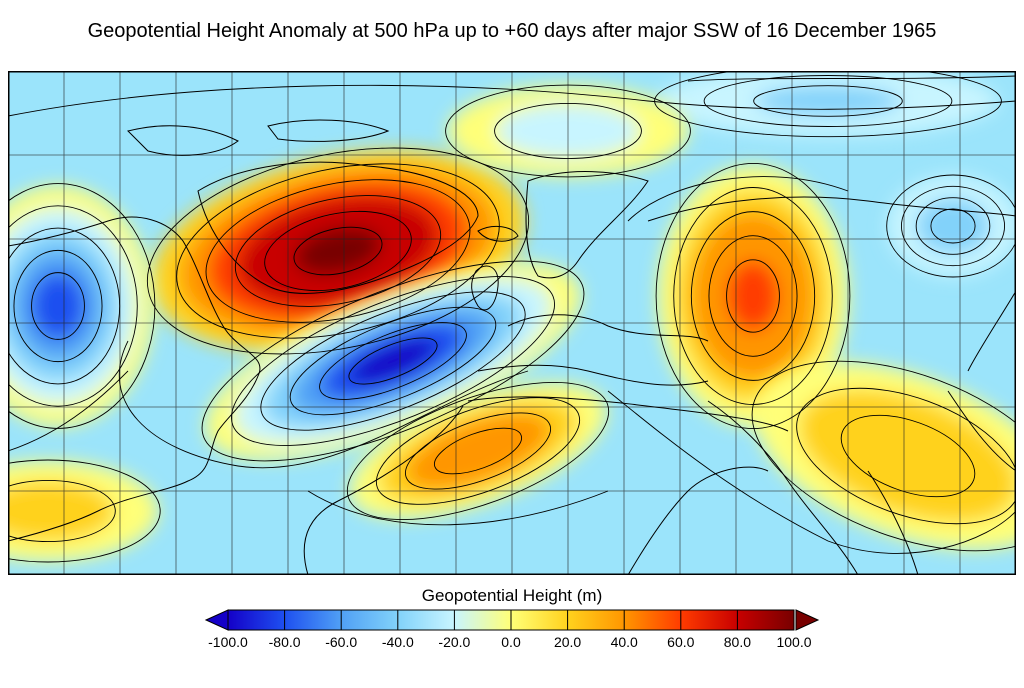 The width and height of the screenshot is (1024, 688). What do you see at coordinates (397, 642) in the screenshot?
I see `colorbar-tick-label: -40.0` at bounding box center [397, 642].